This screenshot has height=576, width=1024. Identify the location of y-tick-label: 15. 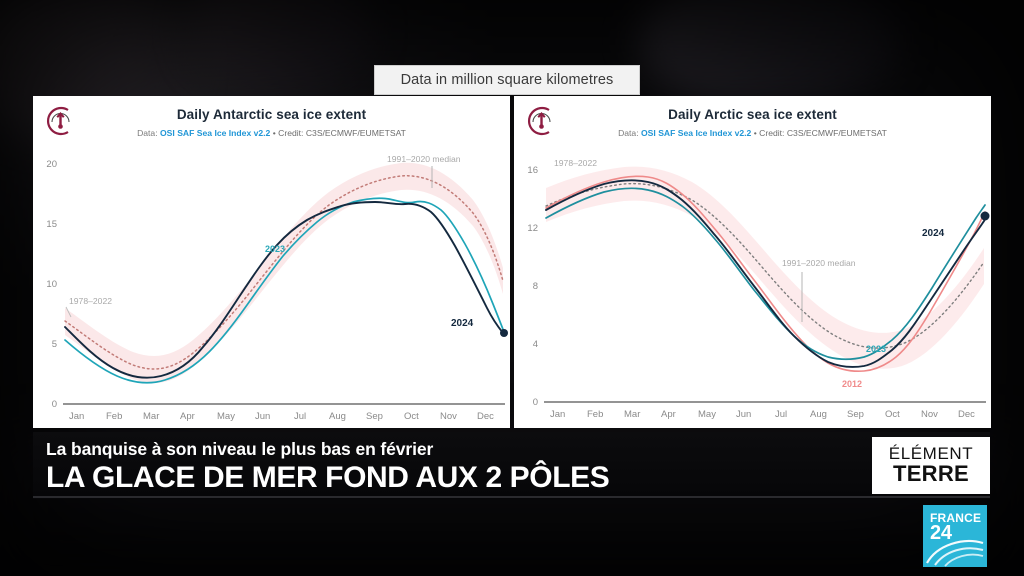
(51, 224).